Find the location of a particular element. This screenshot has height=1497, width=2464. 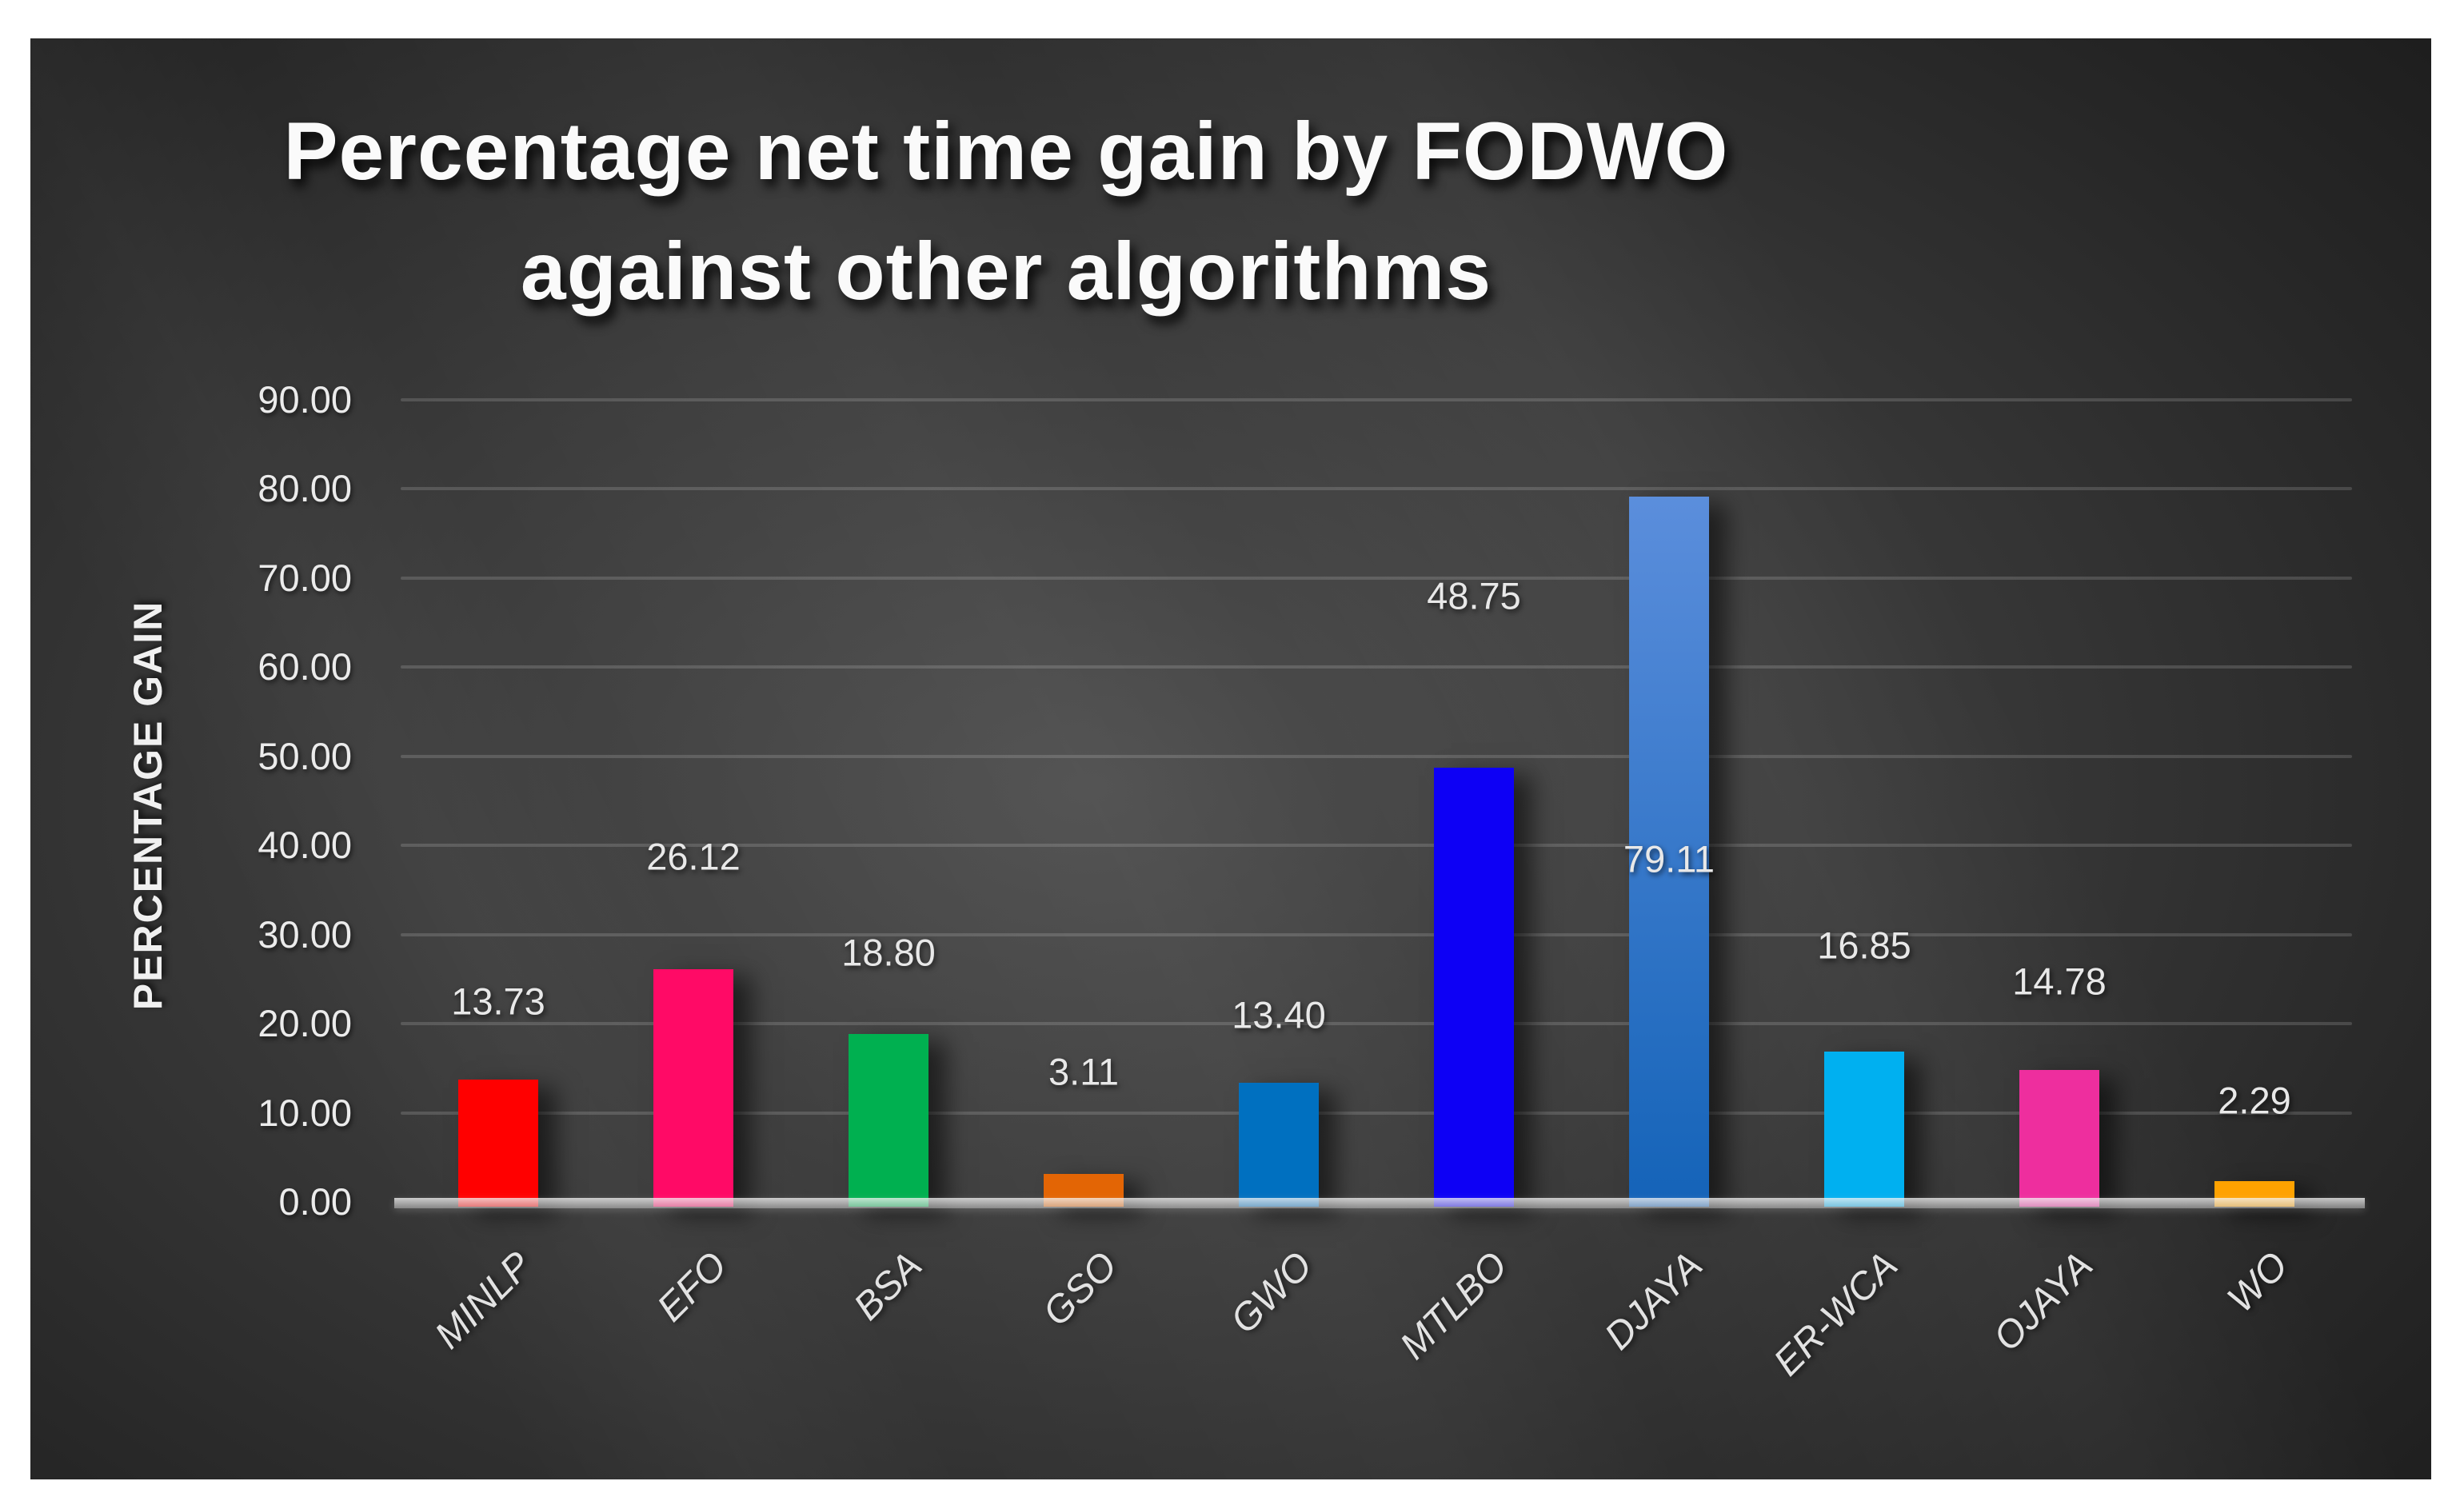

data-label-EFO: 26.12 is located at coordinates (693, 856).